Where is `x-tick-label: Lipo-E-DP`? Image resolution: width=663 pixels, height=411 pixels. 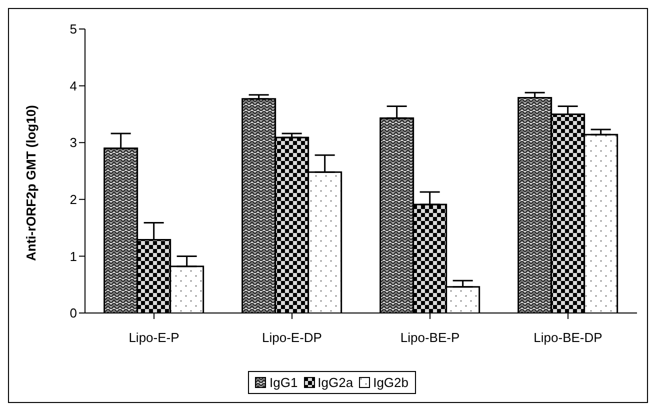 x-tick-label: Lipo-E-DP is located at coordinates (292, 338).